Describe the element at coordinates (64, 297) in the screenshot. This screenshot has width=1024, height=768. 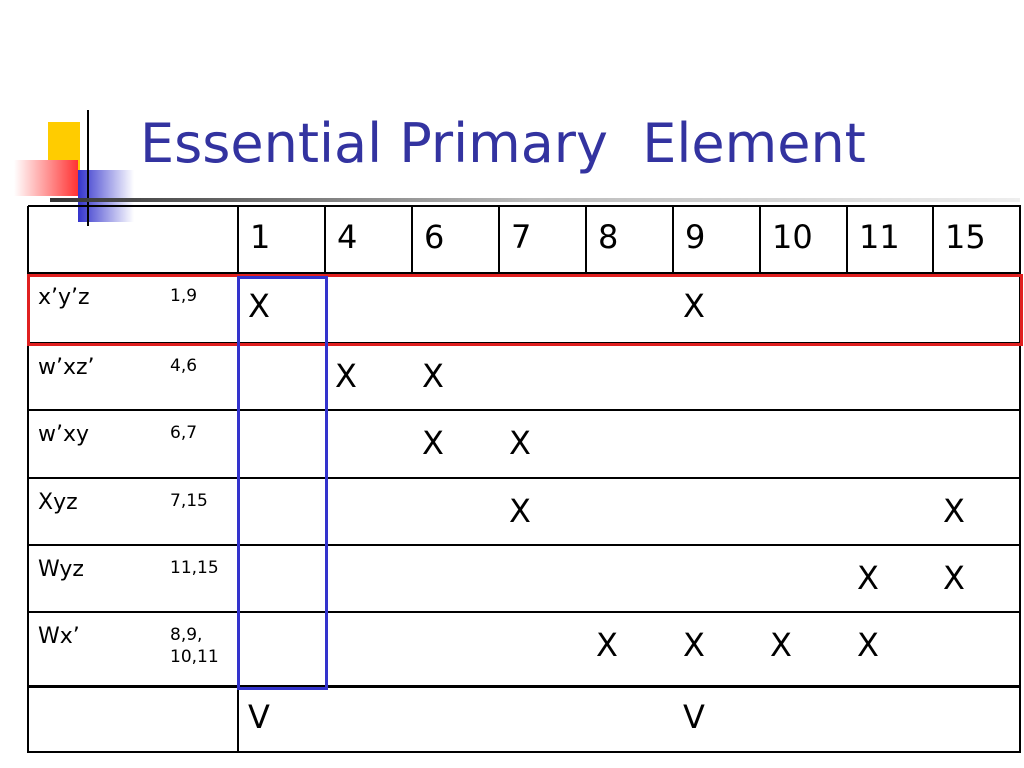
I see `row-term: x’y’z` at that location.